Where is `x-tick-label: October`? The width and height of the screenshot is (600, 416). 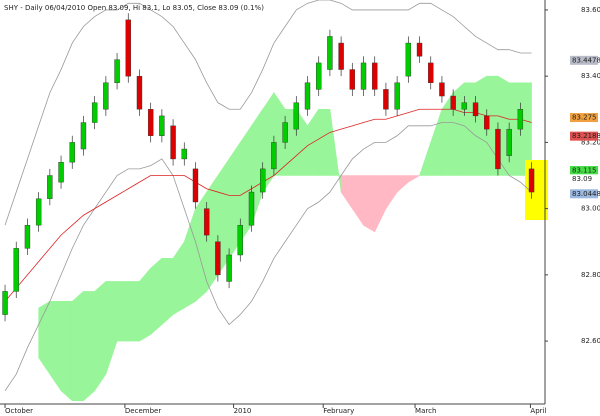
x-tick-label: October is located at coordinates (19, 411).